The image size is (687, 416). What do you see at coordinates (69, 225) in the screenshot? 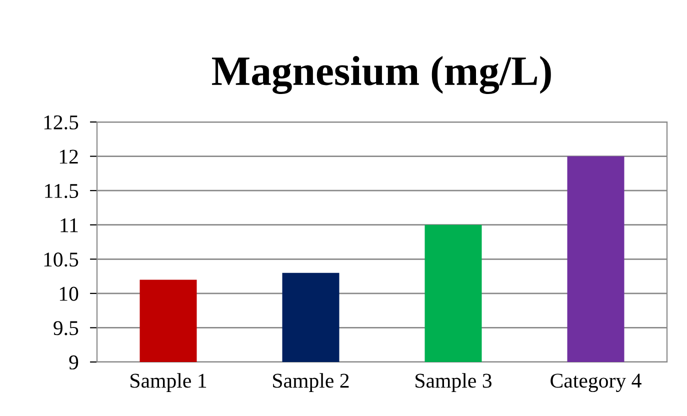
I see `y-tick-label: 11` at bounding box center [69, 225].